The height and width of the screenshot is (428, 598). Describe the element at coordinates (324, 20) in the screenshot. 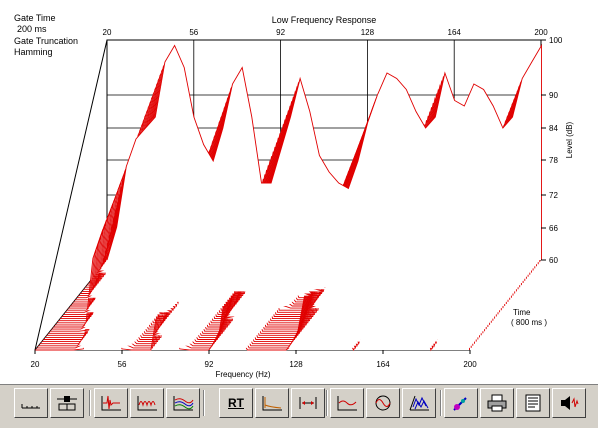

I see `chart-title: Low Frequency Response` at that location.